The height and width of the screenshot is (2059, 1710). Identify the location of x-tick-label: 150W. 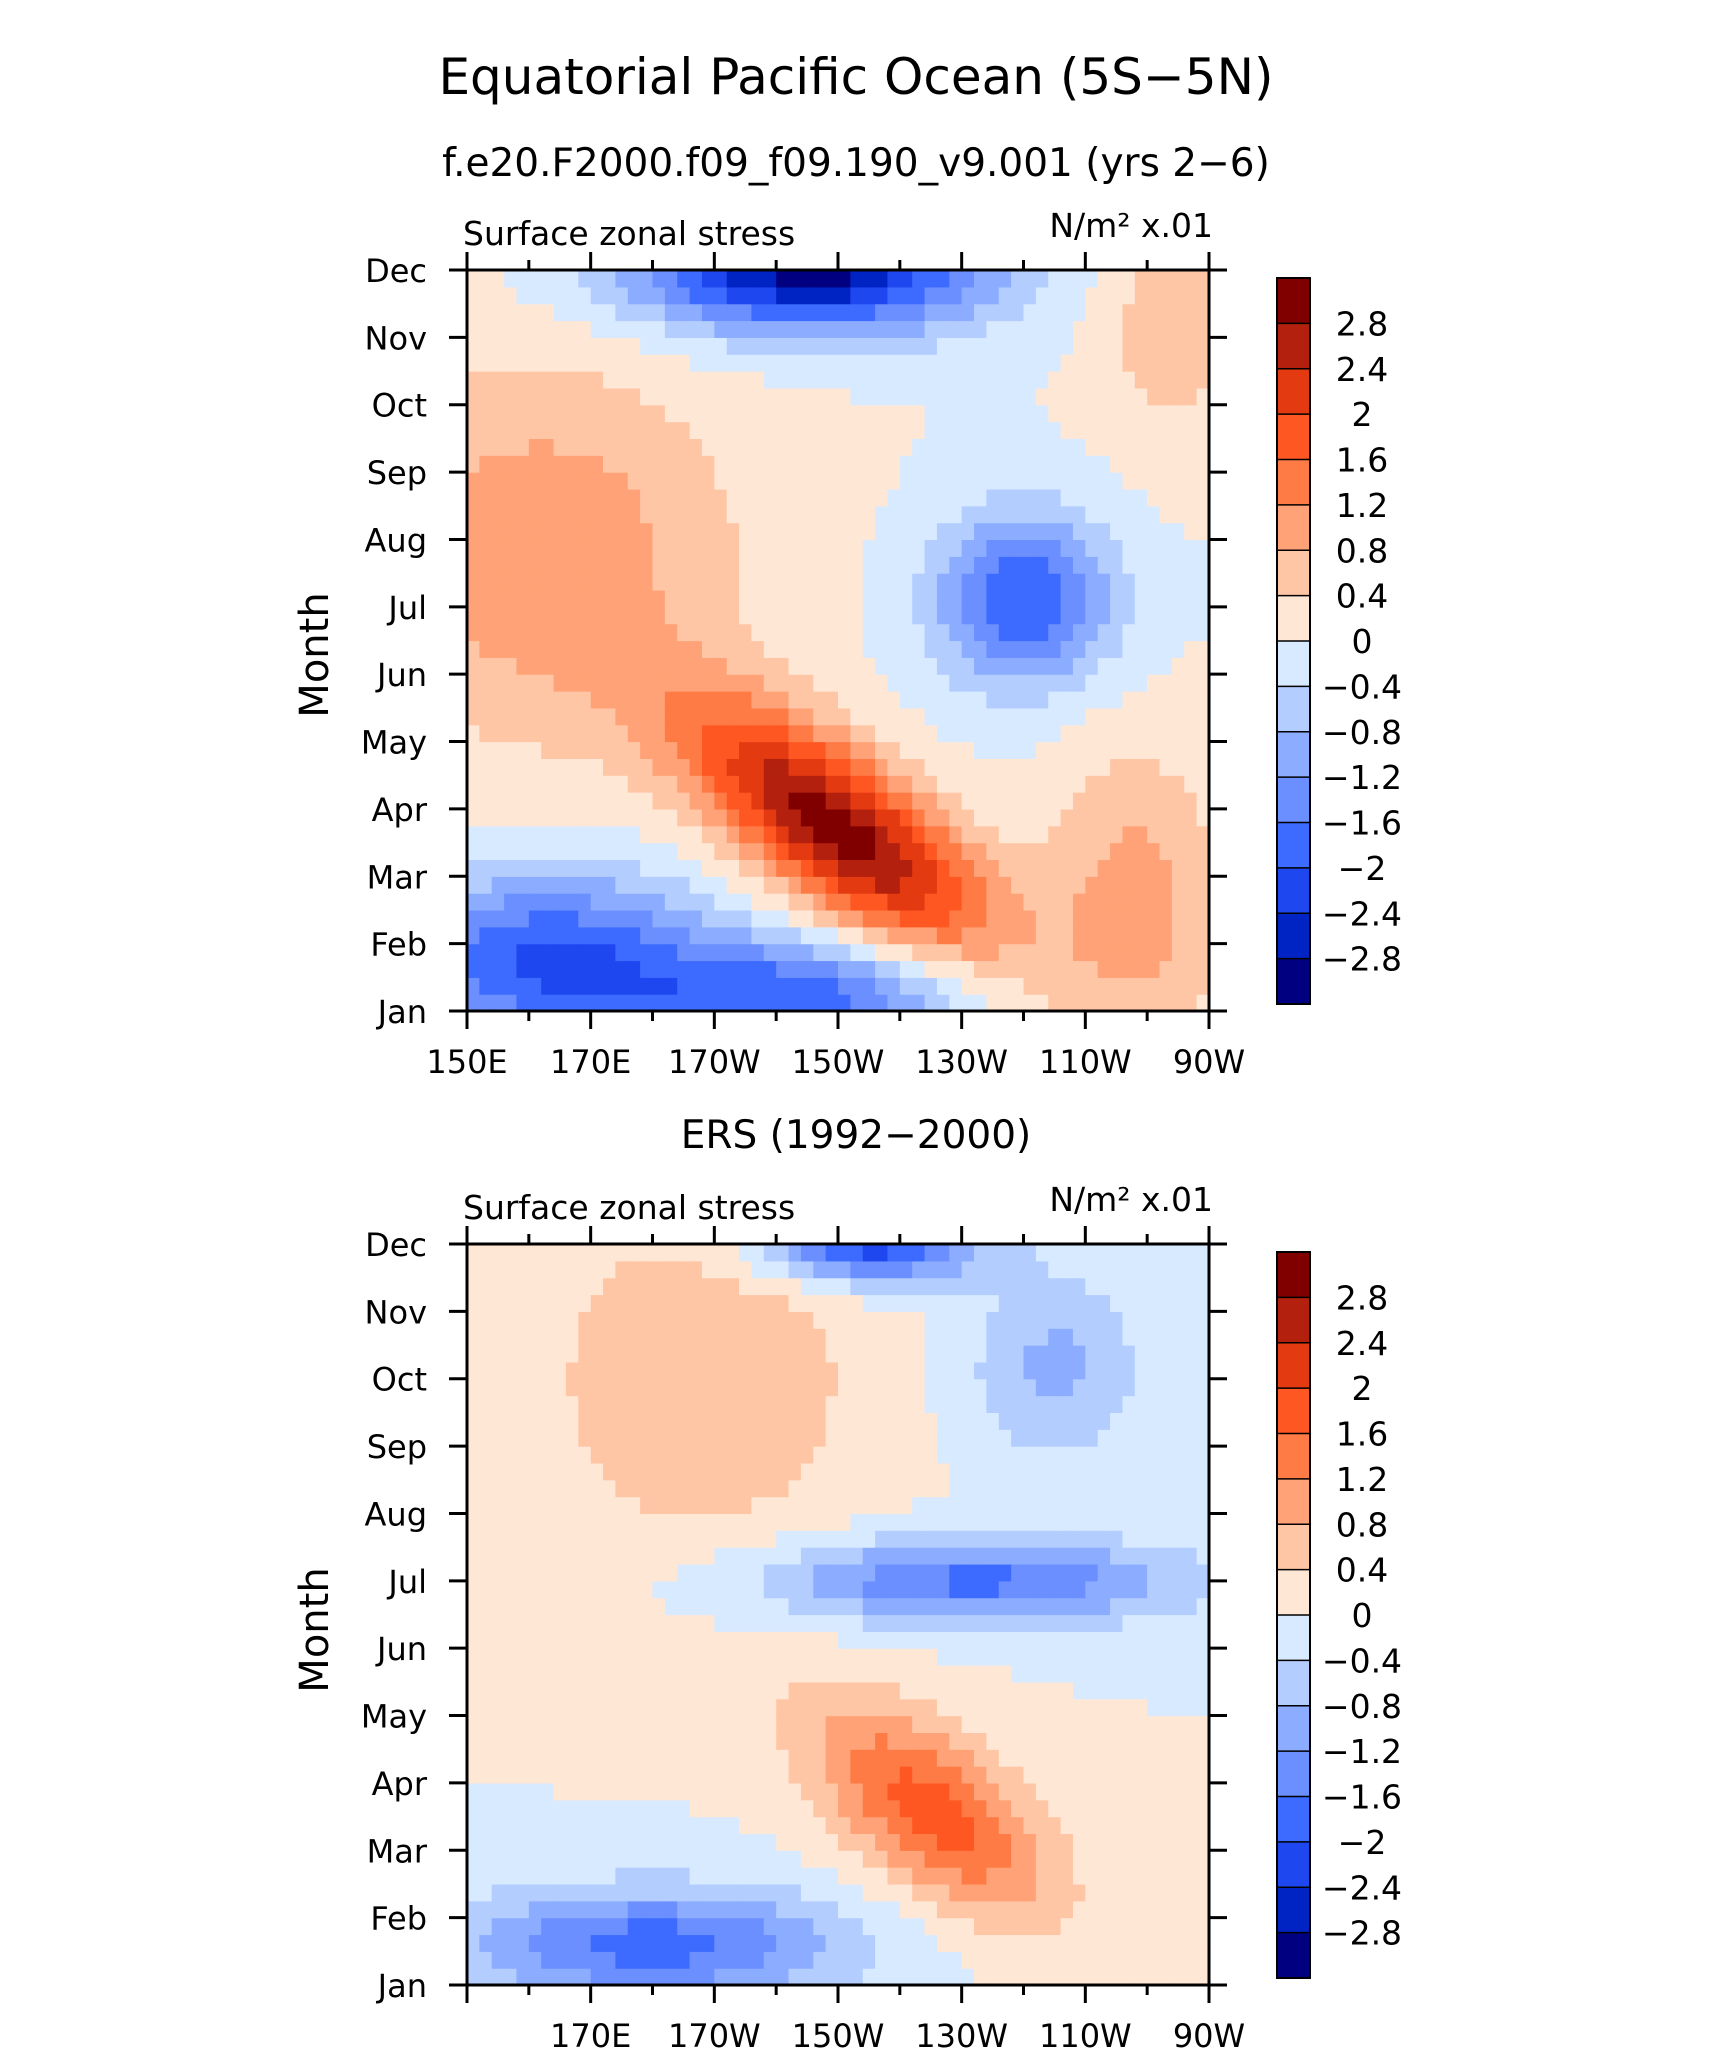
(838, 1062).